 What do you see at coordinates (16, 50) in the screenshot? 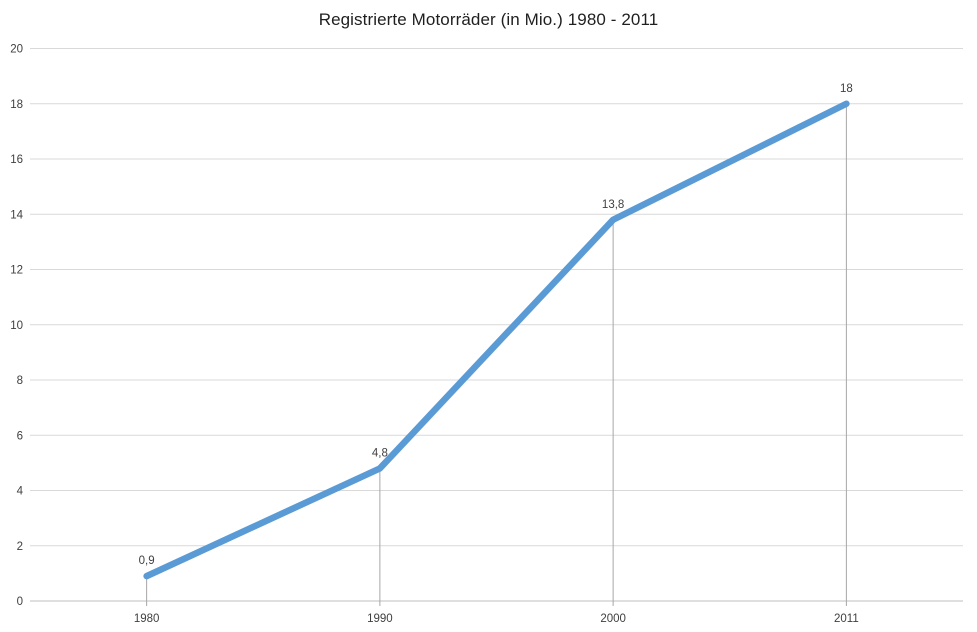
I see `y-axis-tick-label: 20` at bounding box center [16, 50].